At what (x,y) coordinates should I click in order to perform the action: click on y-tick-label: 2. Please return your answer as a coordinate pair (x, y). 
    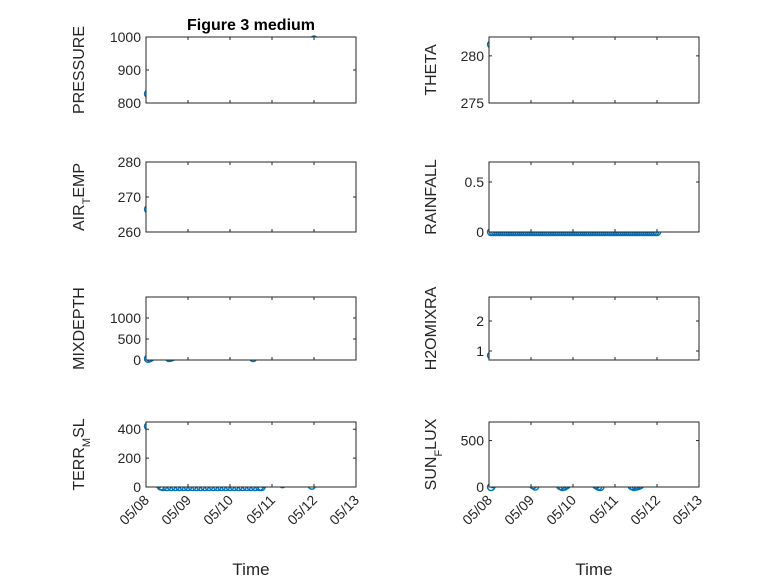
    Looking at the image, I should click on (480, 321).